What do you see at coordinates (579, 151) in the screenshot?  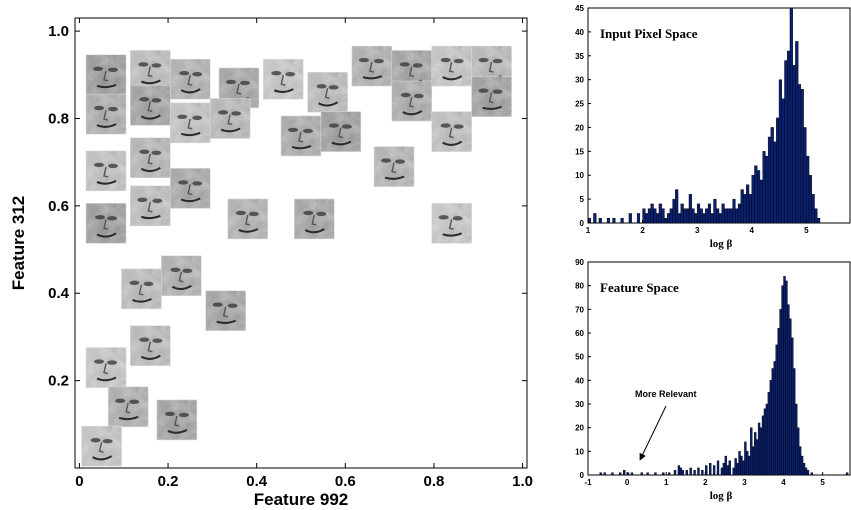 I see `histogram-top-y-tick-label: 15` at bounding box center [579, 151].